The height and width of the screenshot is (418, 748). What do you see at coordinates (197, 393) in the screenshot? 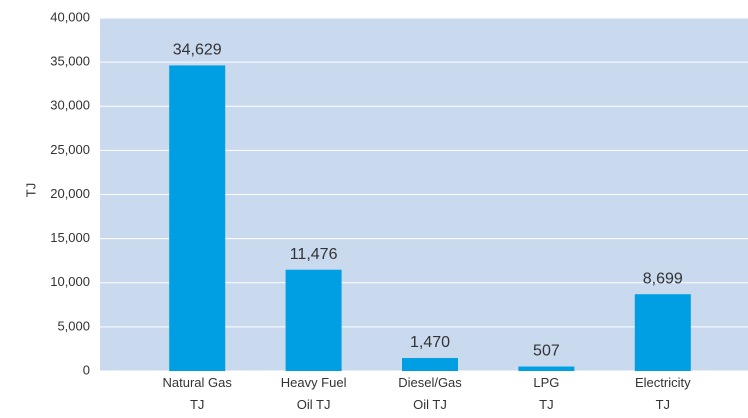
I see `x-tick-label: Natural Gas TJ` at bounding box center [197, 393].